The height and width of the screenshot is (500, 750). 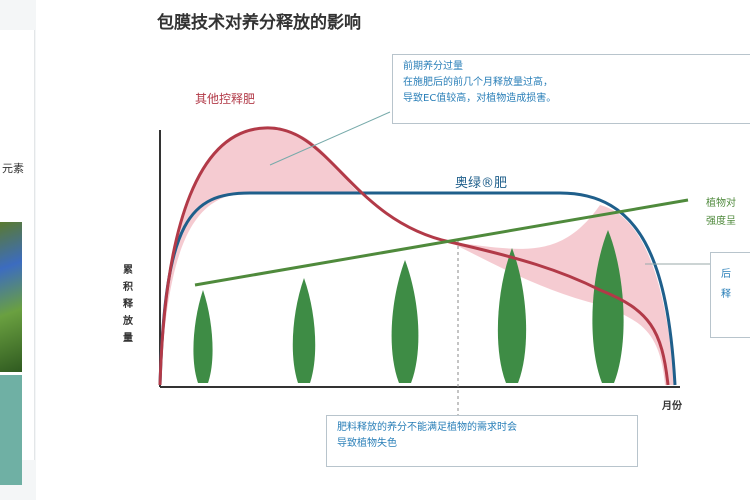 I want to click on left-fragment-text: 元素, so click(x=13, y=168).